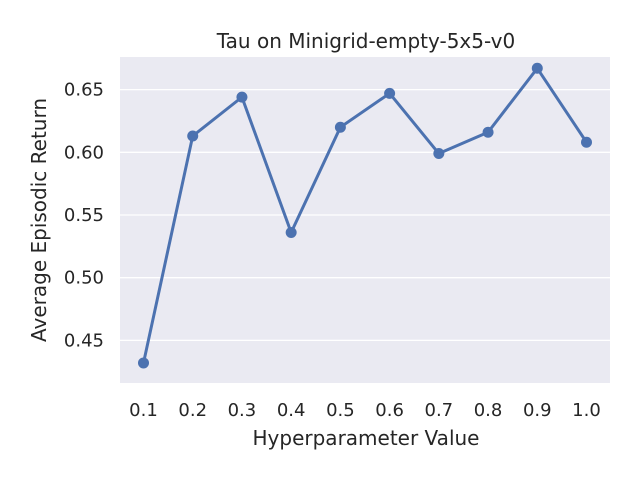 Image resolution: width=640 pixels, height=480 pixels. I want to click on x-axis-label: Hyperparameter Value, so click(366, 438).